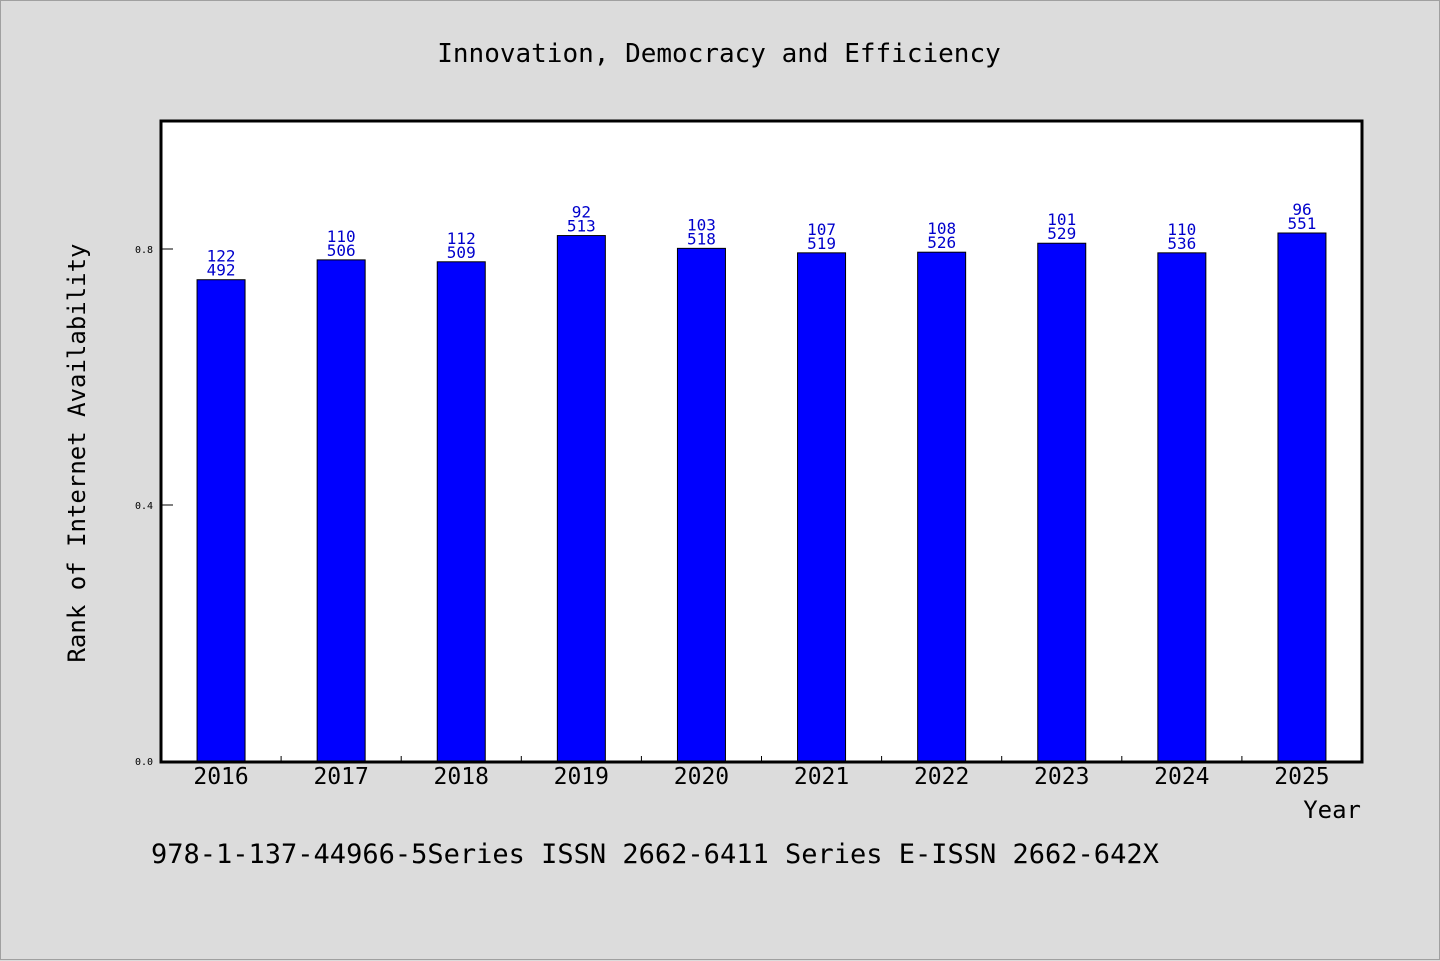 Image resolution: width=1440 pixels, height=961 pixels. I want to click on bar-label-top-2019: 92, so click(581, 212).